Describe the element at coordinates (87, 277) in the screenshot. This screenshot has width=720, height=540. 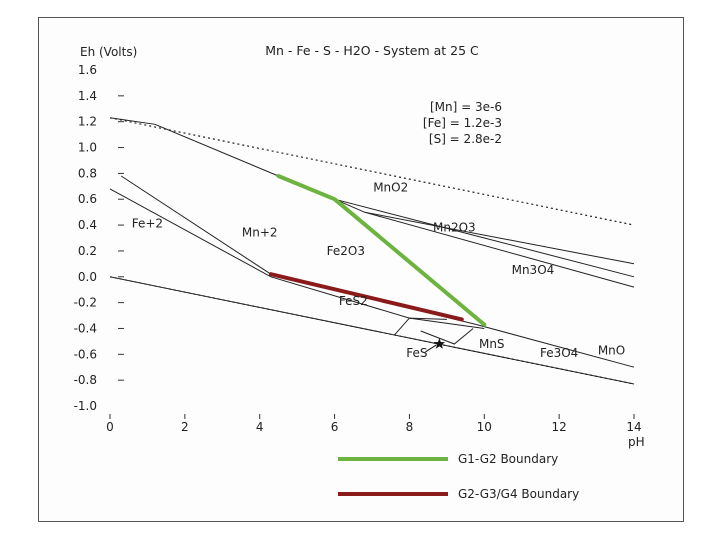
I see `y-tick-label: 0.0` at that location.